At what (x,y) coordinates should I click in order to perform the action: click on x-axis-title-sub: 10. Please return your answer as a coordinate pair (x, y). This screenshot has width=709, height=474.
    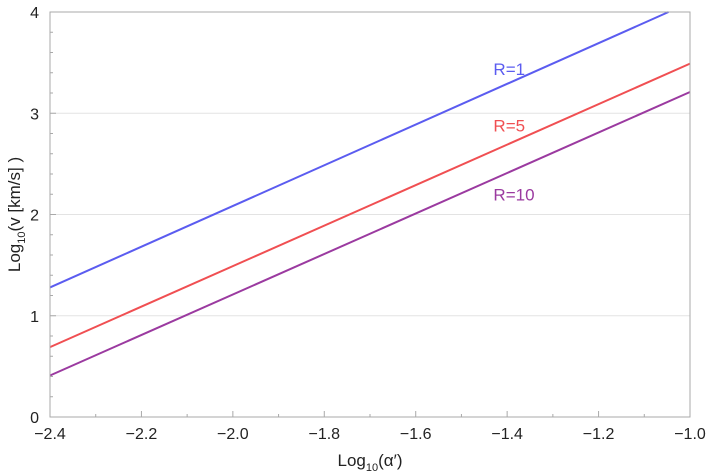
    Looking at the image, I should click on (372, 468).